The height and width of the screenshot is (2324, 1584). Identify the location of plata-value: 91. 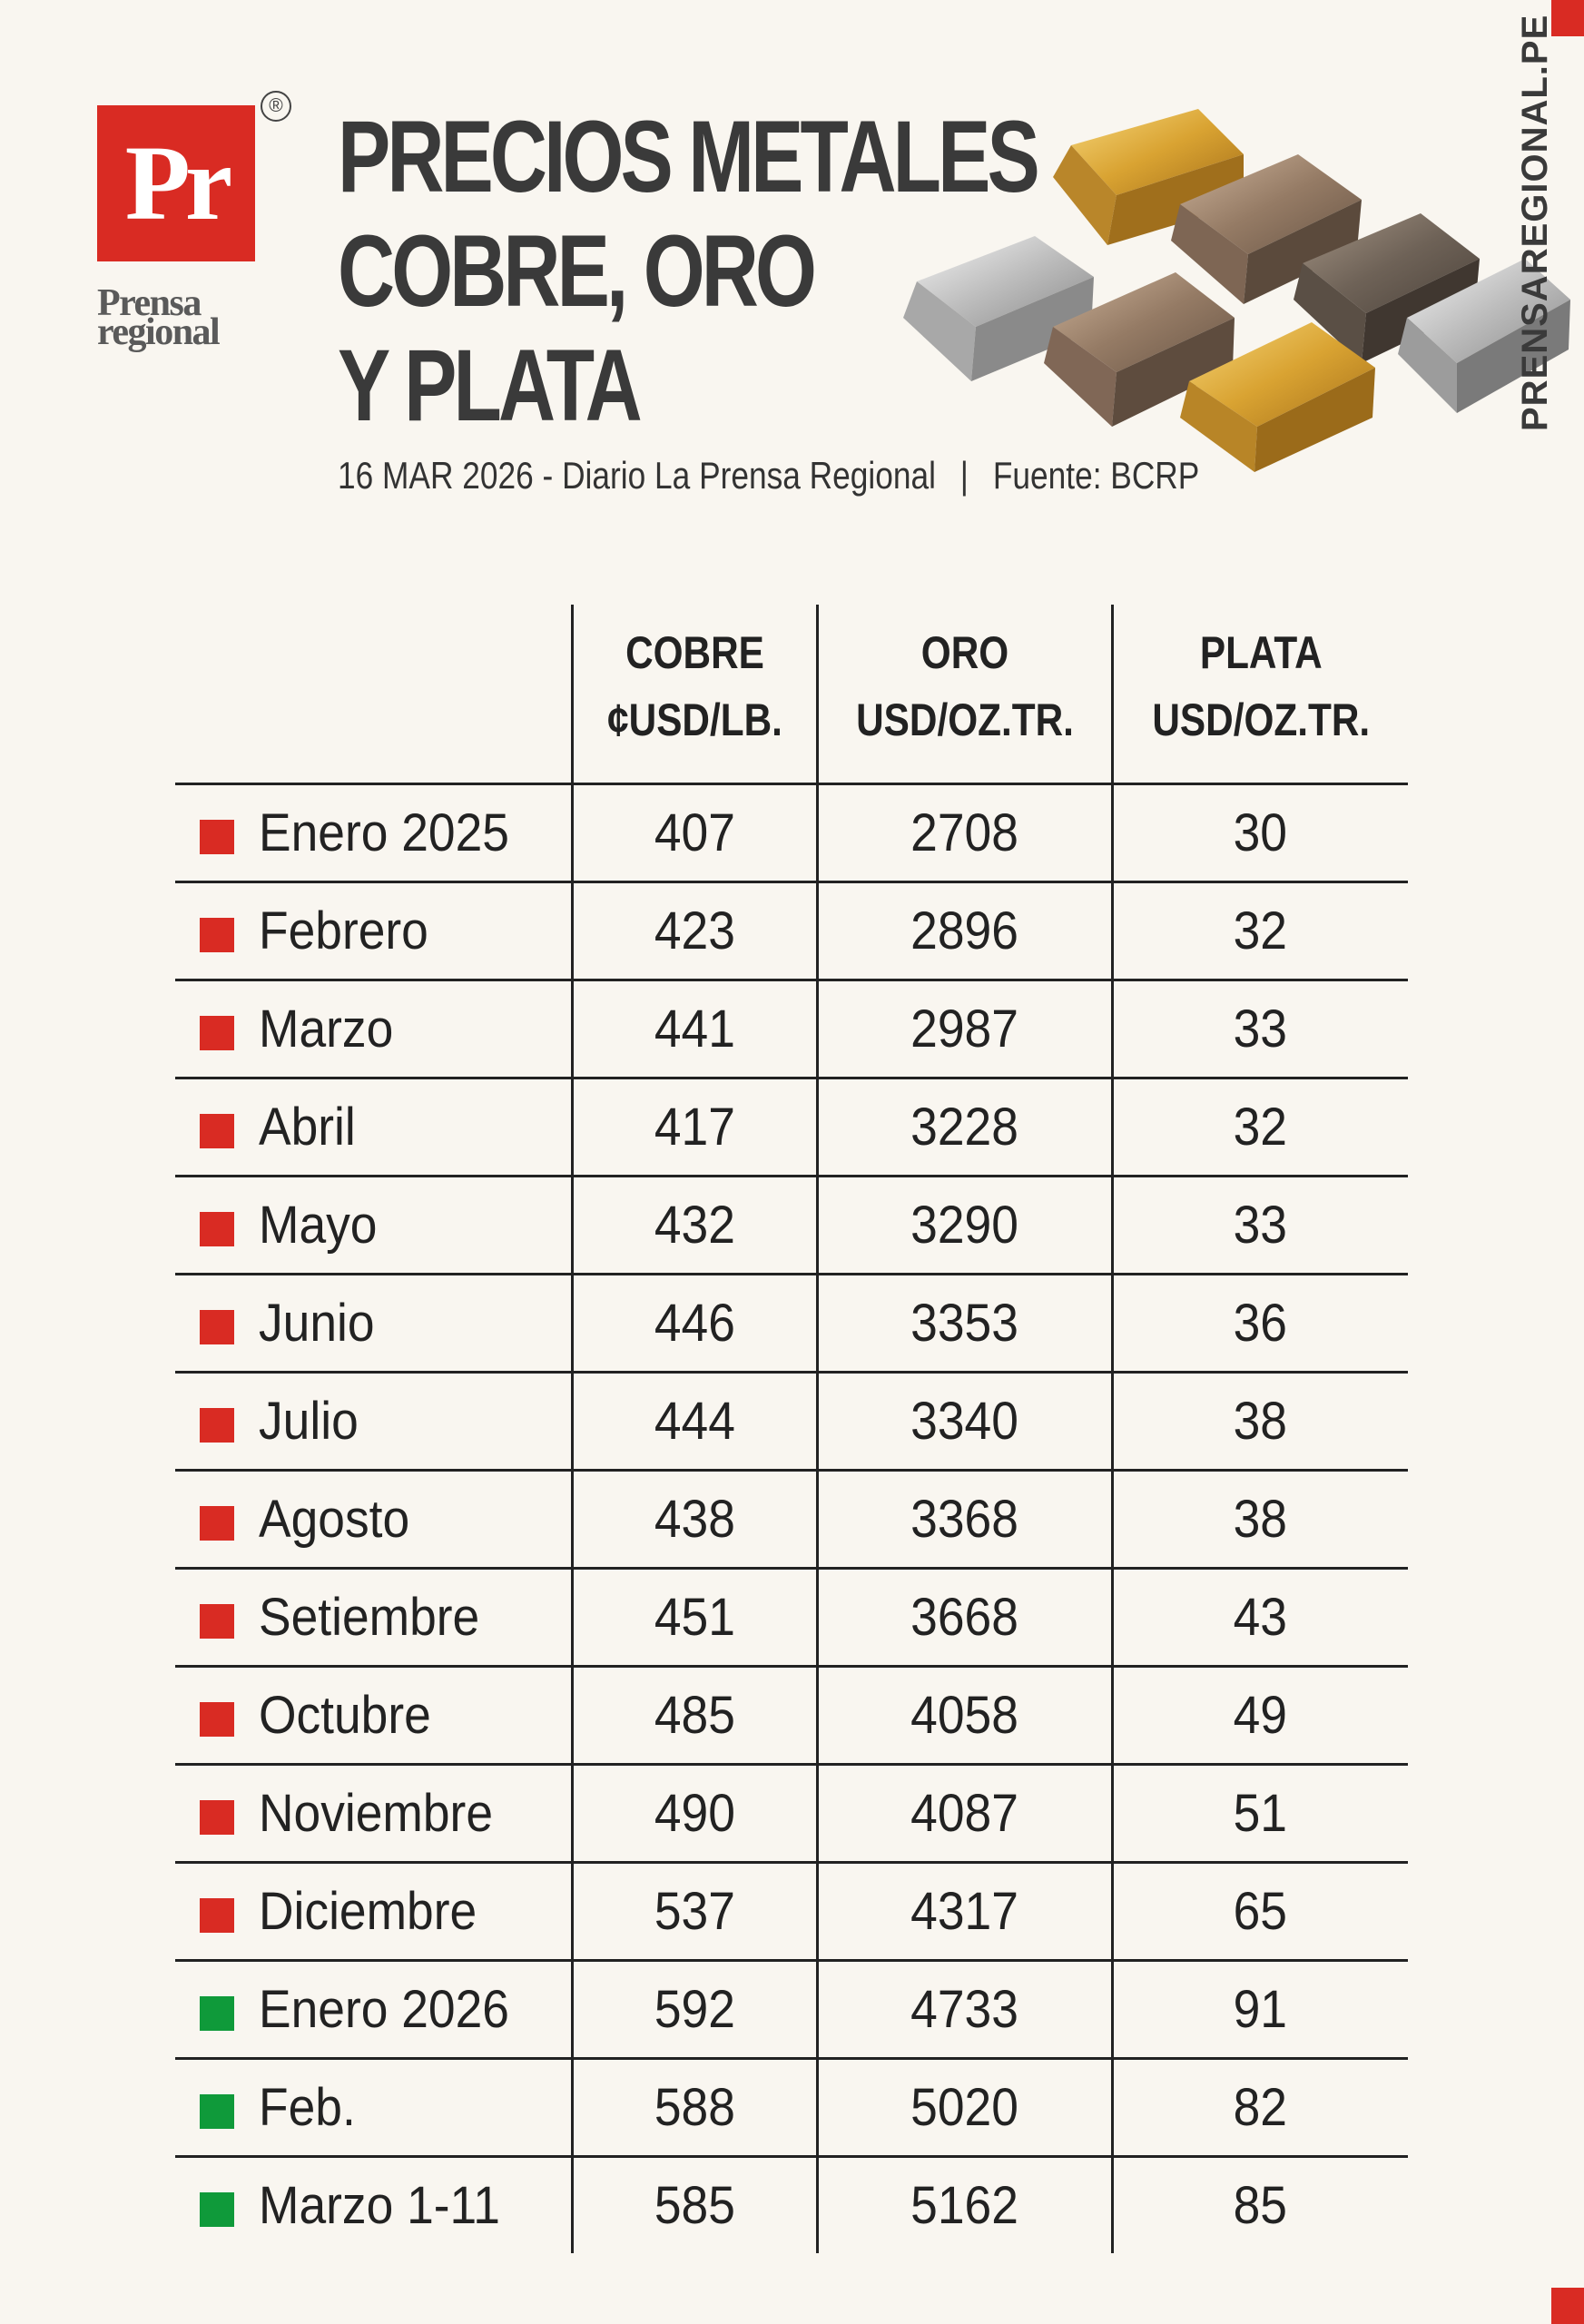
(1261, 2009).